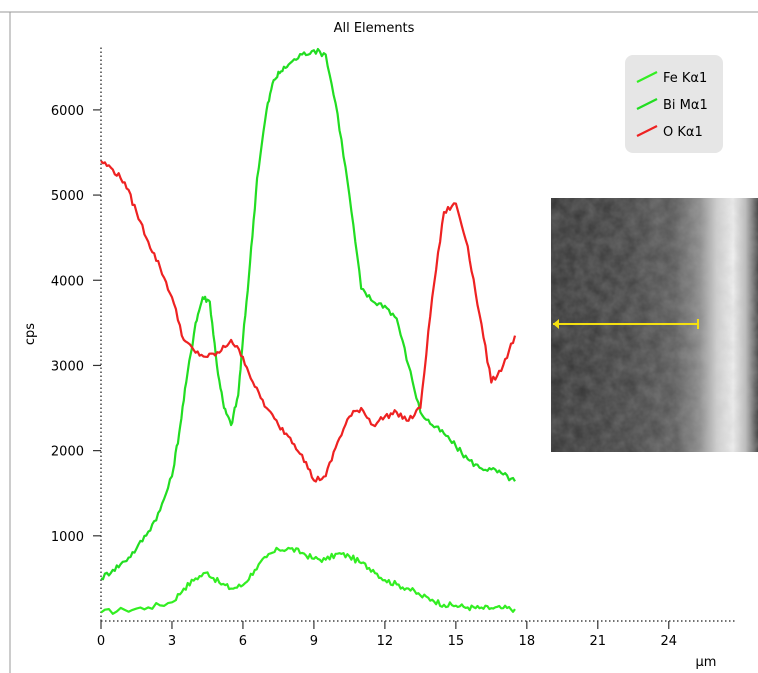 The image size is (758, 673). I want to click on x-tick-label: 0, so click(101, 641).